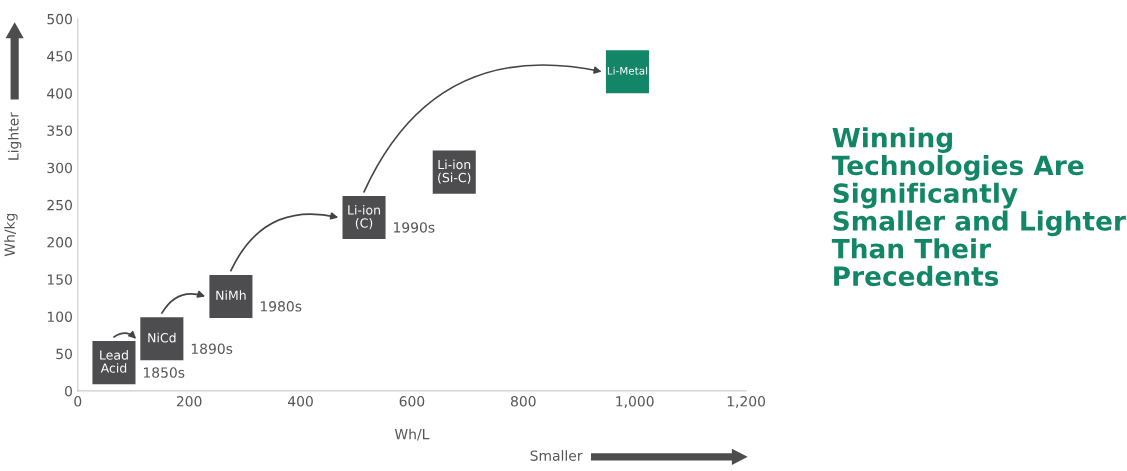 This screenshot has width=1127, height=471. I want to click on annotation: Li-Metal, so click(627, 70).